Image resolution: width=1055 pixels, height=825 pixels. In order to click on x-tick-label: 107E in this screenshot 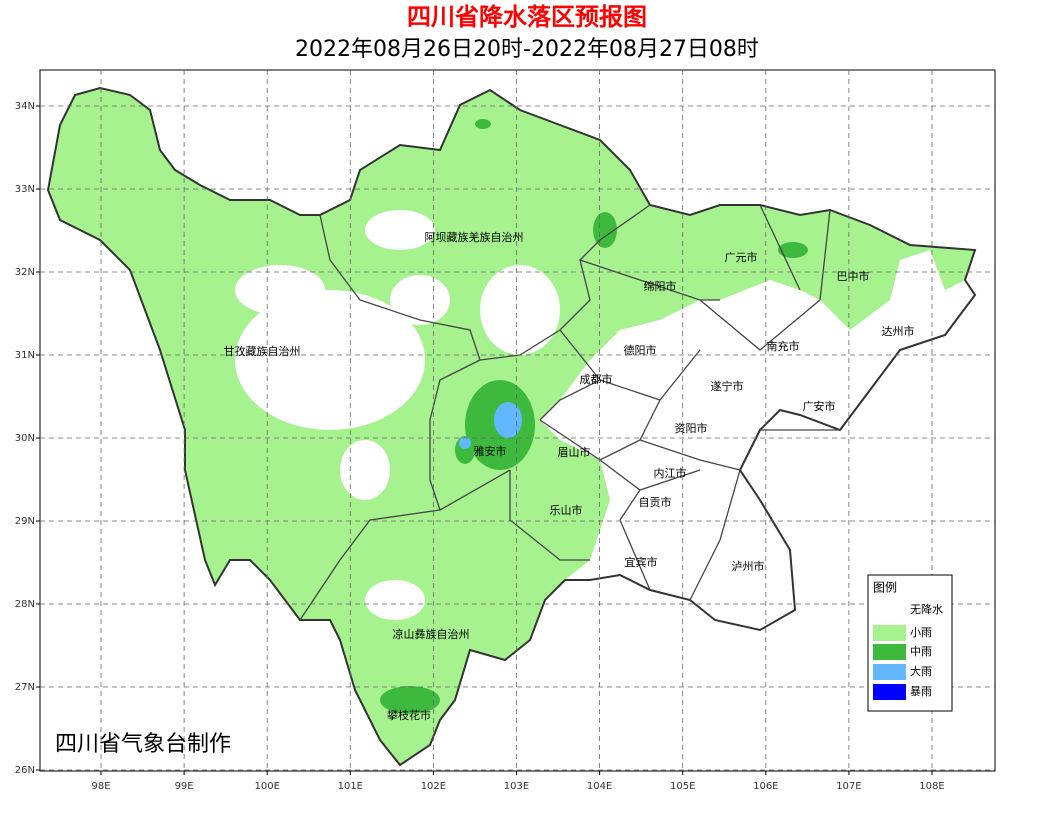, I will do `click(848, 786)`.